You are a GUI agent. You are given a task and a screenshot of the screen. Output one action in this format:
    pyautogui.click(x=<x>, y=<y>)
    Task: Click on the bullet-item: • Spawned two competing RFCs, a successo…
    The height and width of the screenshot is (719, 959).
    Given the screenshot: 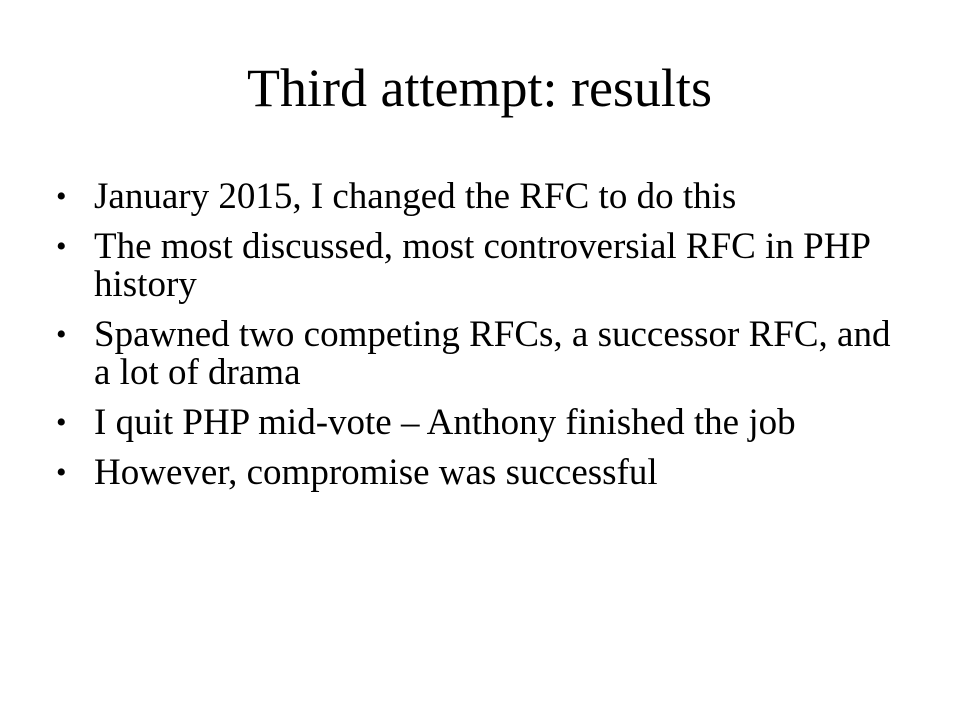 What is the action you would take?
    pyautogui.click(x=486, y=354)
    